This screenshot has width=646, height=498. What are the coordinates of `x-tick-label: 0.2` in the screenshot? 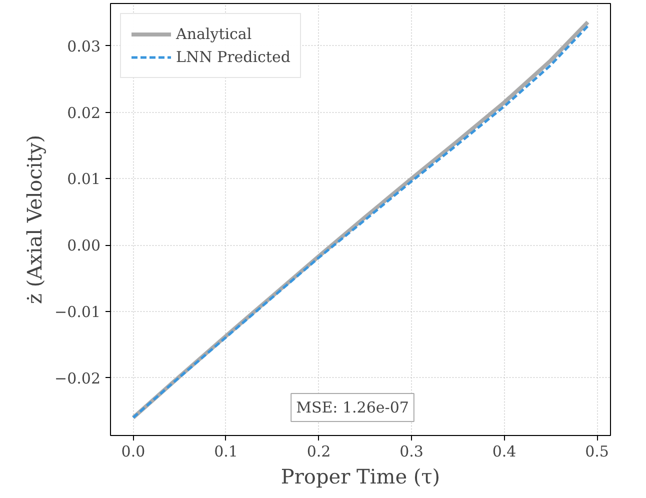 It's located at (318, 451).